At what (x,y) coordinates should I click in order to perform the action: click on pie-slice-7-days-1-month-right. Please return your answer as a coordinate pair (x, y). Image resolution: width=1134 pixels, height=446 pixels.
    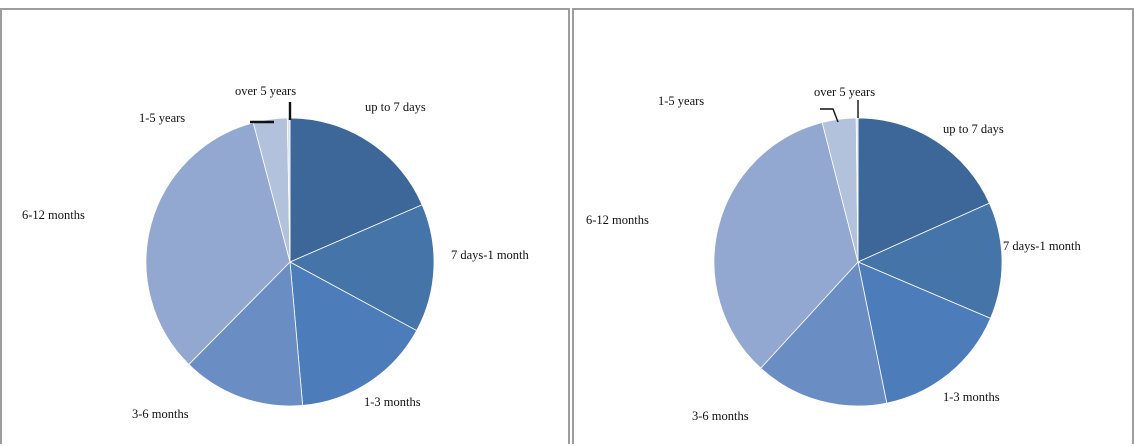
    Looking at the image, I should click on (930, 260).